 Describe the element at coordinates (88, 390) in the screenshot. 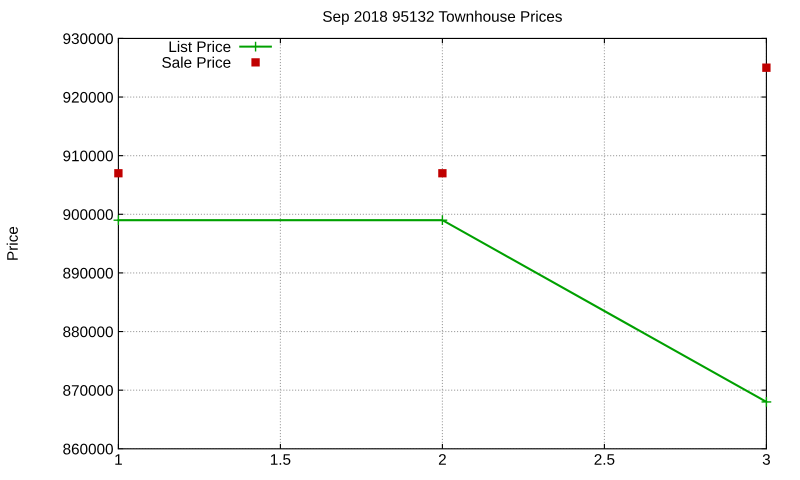

I see `y-tick-label: 870000` at that location.